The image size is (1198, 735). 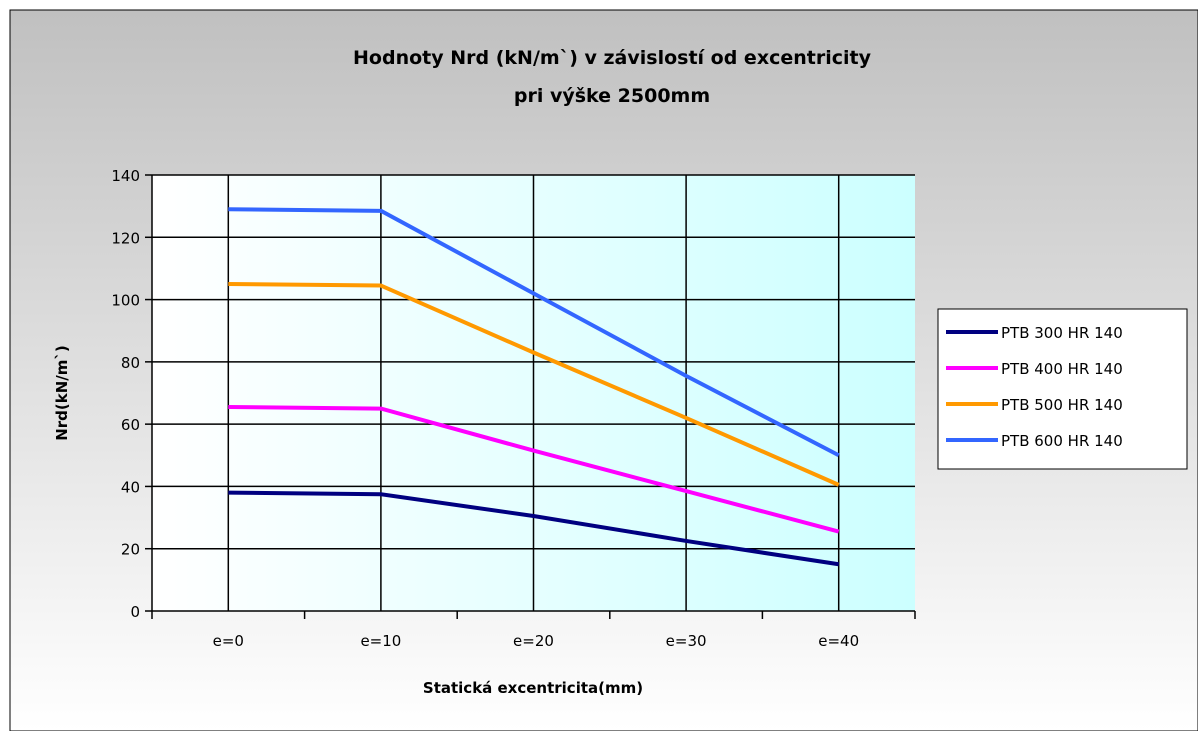 What do you see at coordinates (130, 363) in the screenshot?
I see `y-tick-label: 80` at bounding box center [130, 363].